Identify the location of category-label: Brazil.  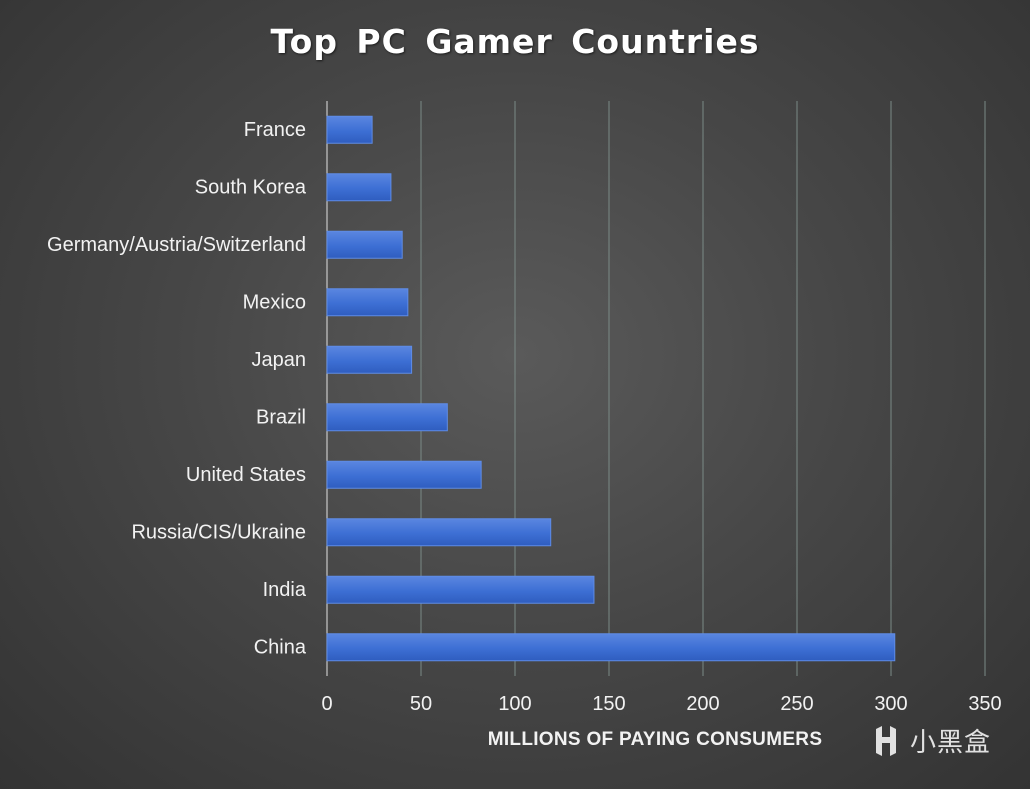
(281, 417).